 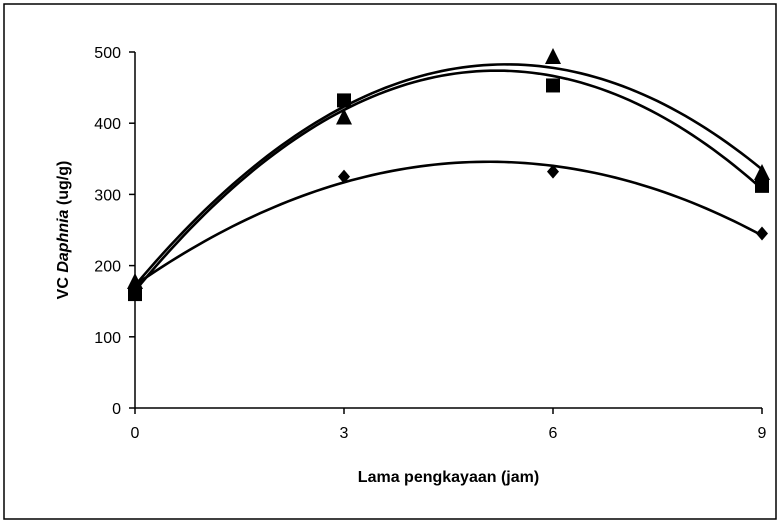 I want to click on y-axis-title-prefix: VC, so click(x=63, y=286).